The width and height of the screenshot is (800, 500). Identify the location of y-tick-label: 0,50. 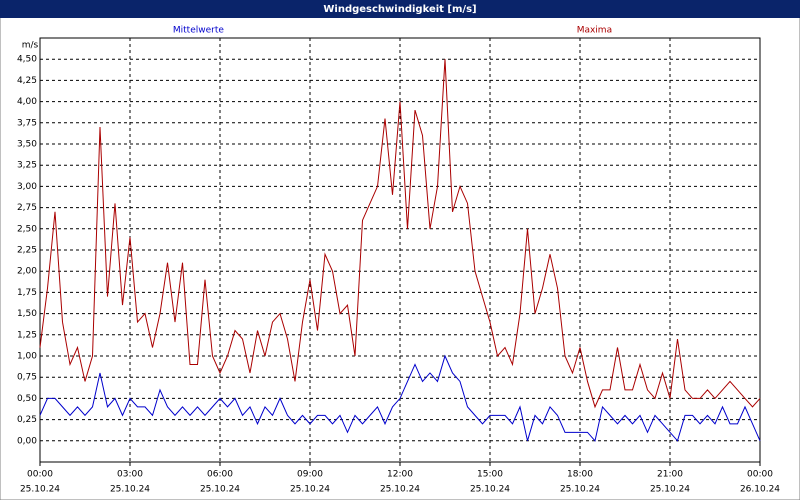
(27, 399).